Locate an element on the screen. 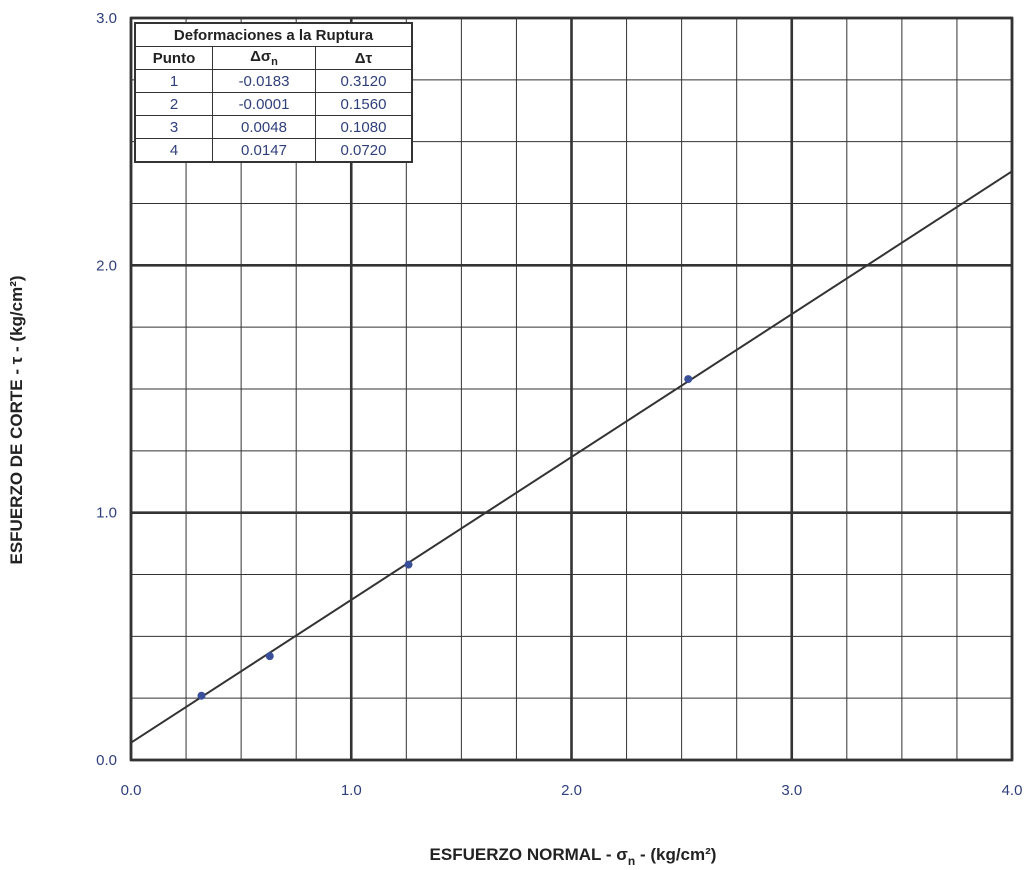 The height and width of the screenshot is (870, 1026). y-tick-label: 0.0 is located at coordinates (106, 760).